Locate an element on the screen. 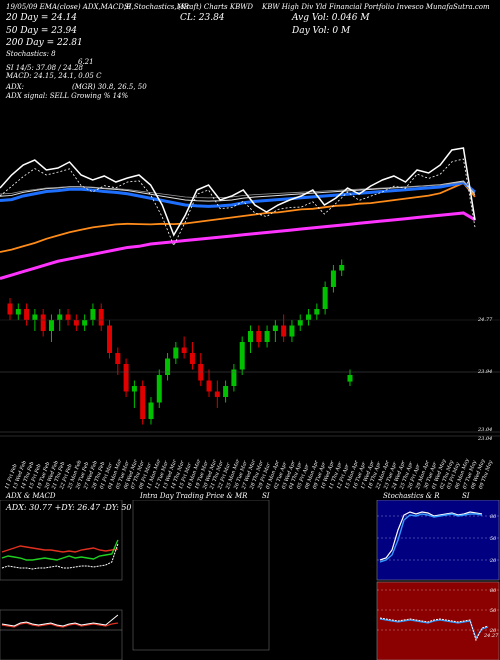 This screenshot has height=660, width=500. mr-panel-si: SI is located at coordinates (266, 496).